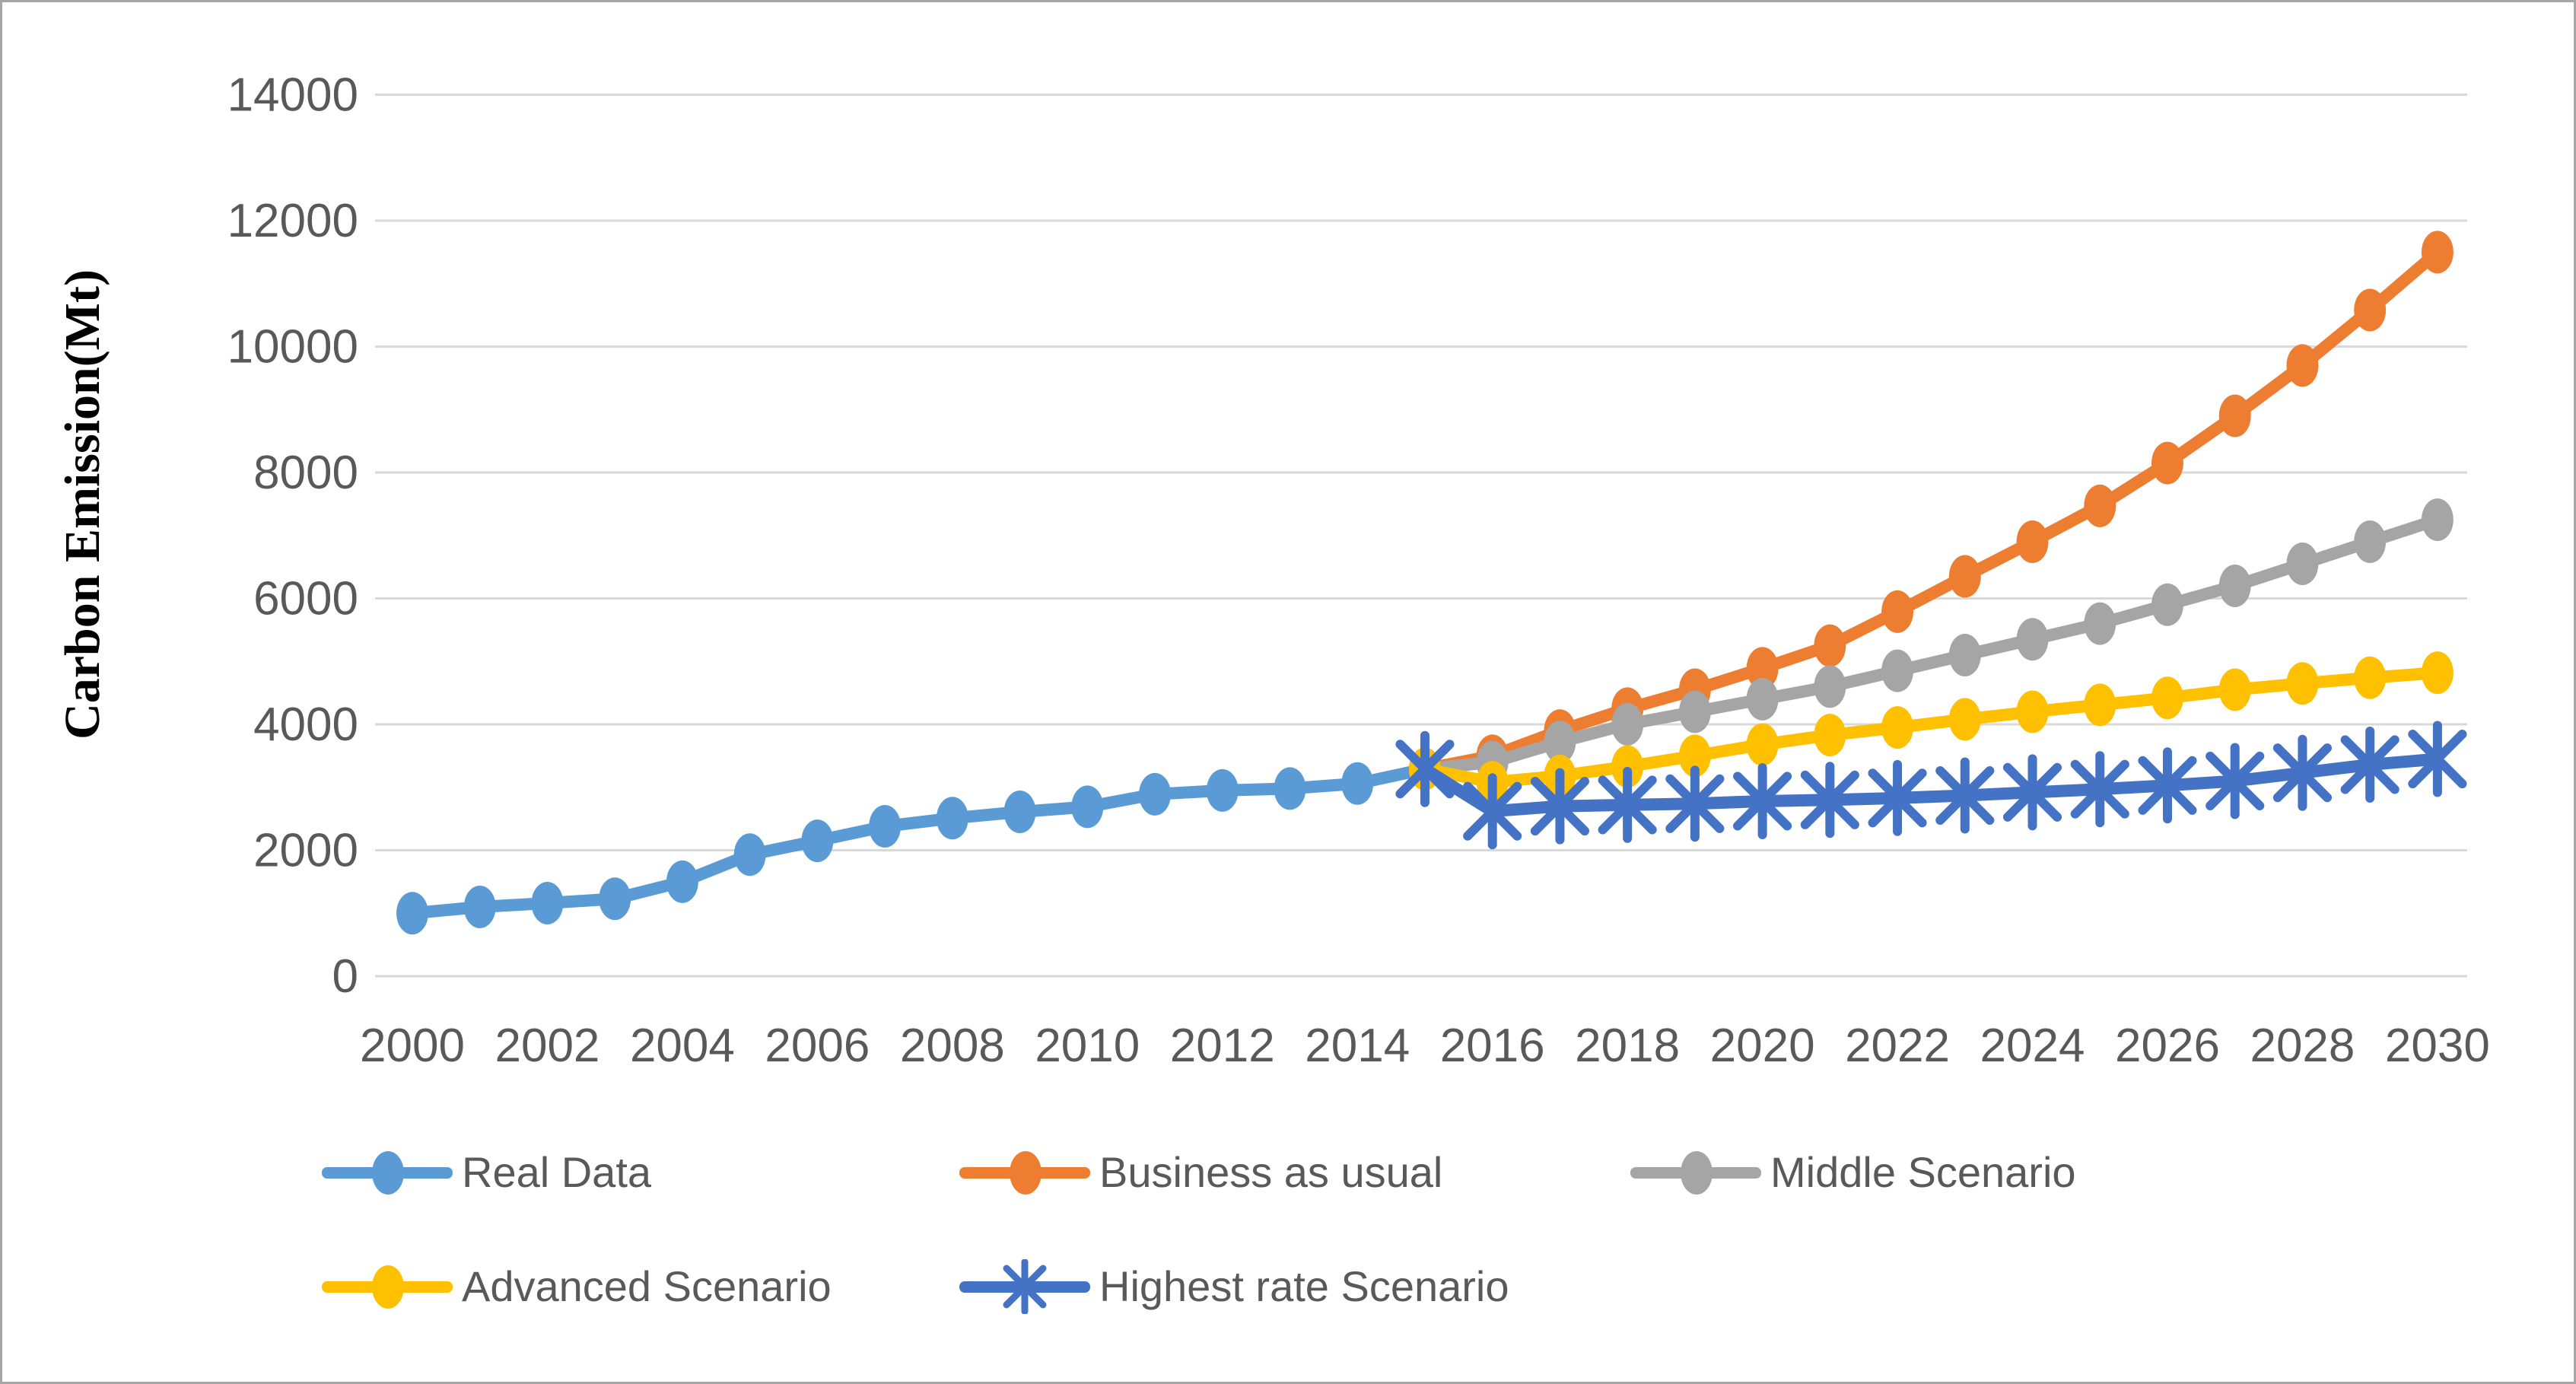 The image size is (2576, 1384). I want to click on series-advanced-scenario, so click(1931, 727).